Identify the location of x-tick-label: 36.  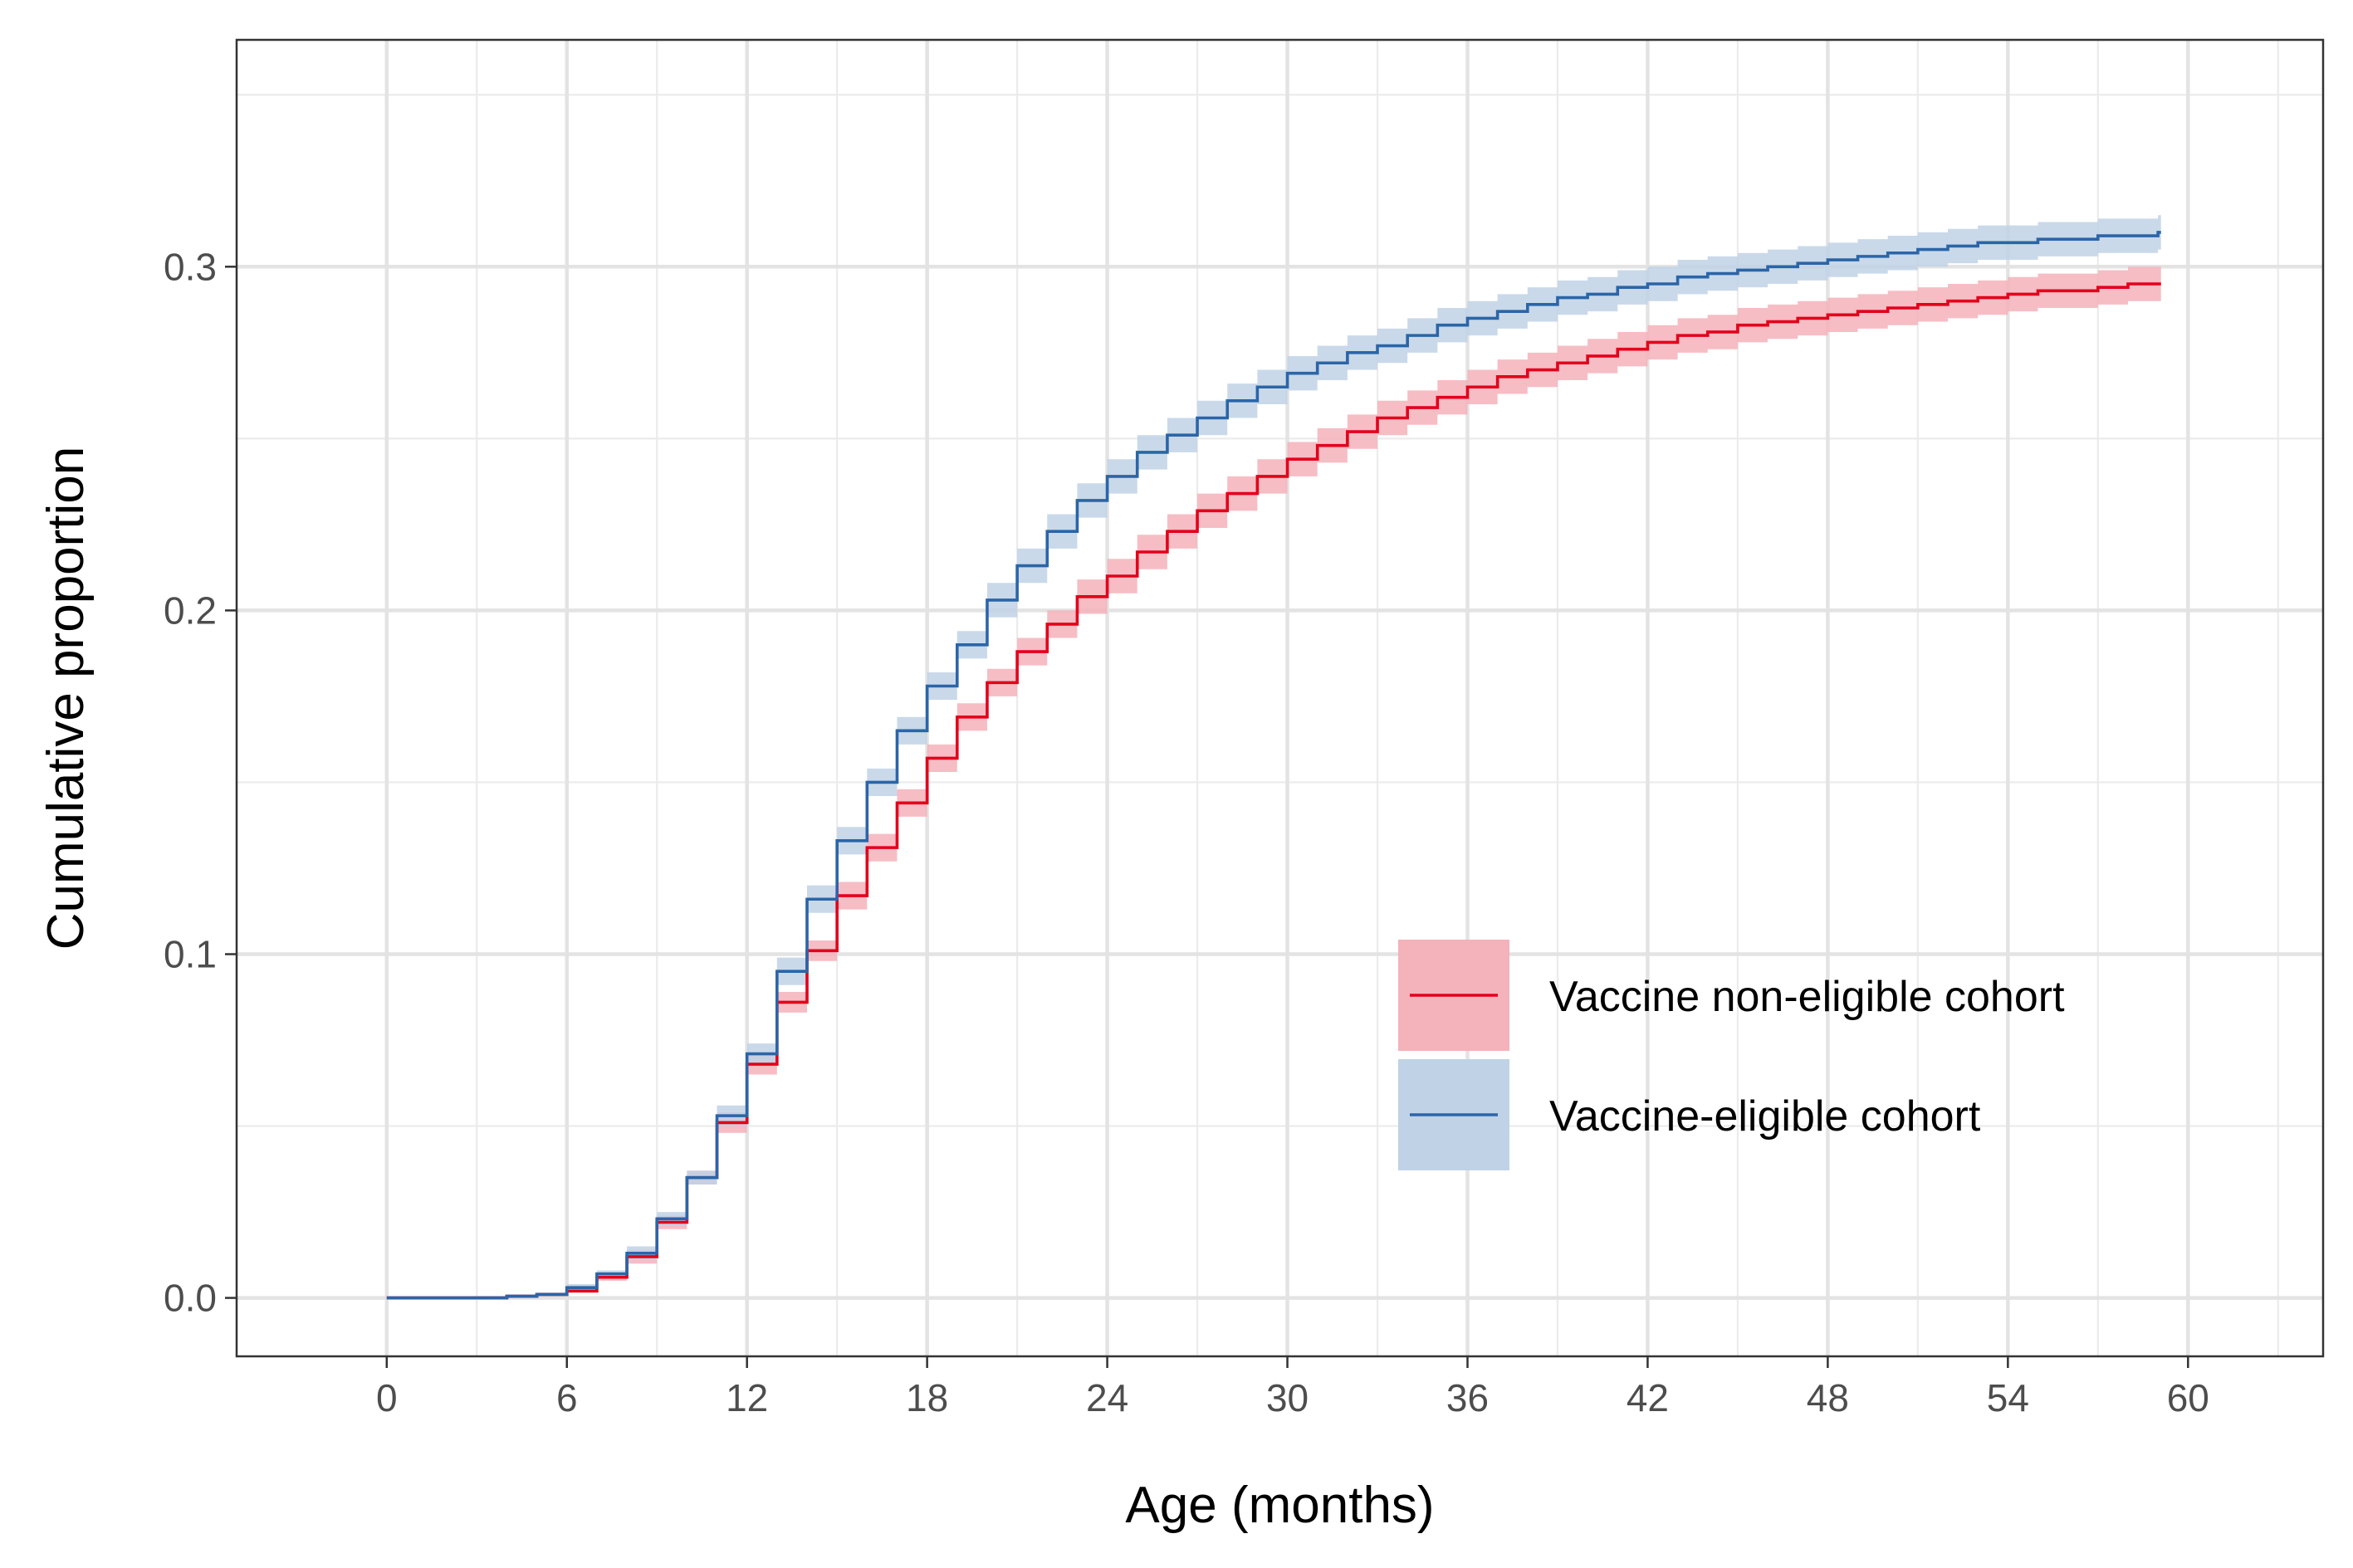
(1467, 1398).